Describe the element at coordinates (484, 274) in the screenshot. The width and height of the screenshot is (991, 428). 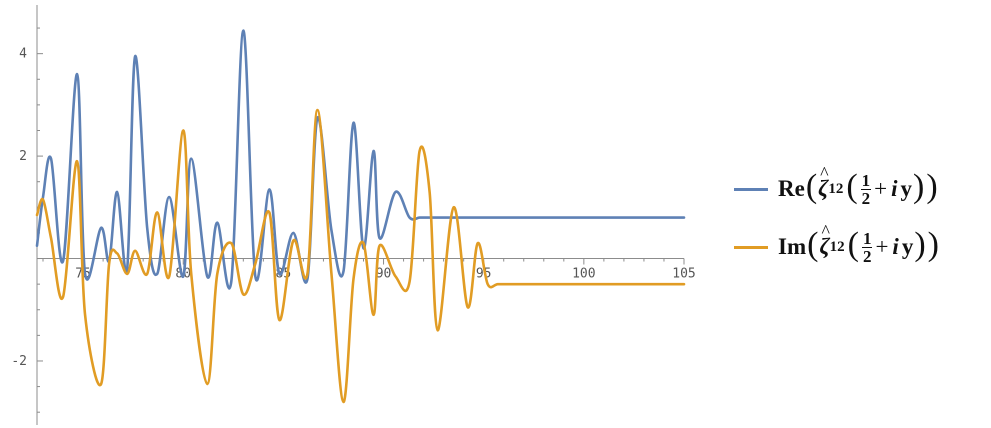
I see `x-tick-label: 95` at that location.